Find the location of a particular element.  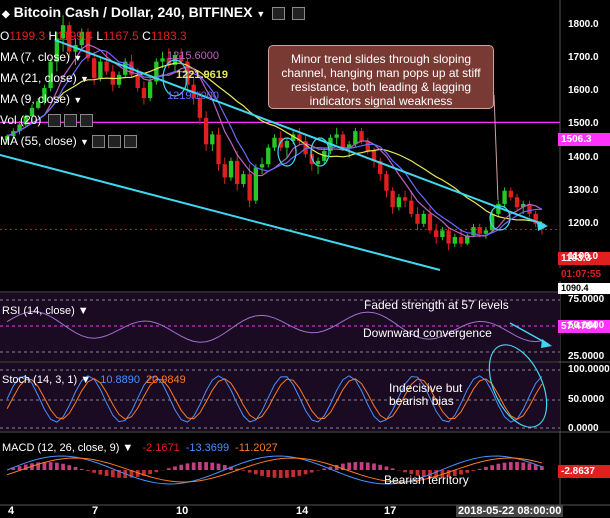

rsi-line is located at coordinates (274, 327).